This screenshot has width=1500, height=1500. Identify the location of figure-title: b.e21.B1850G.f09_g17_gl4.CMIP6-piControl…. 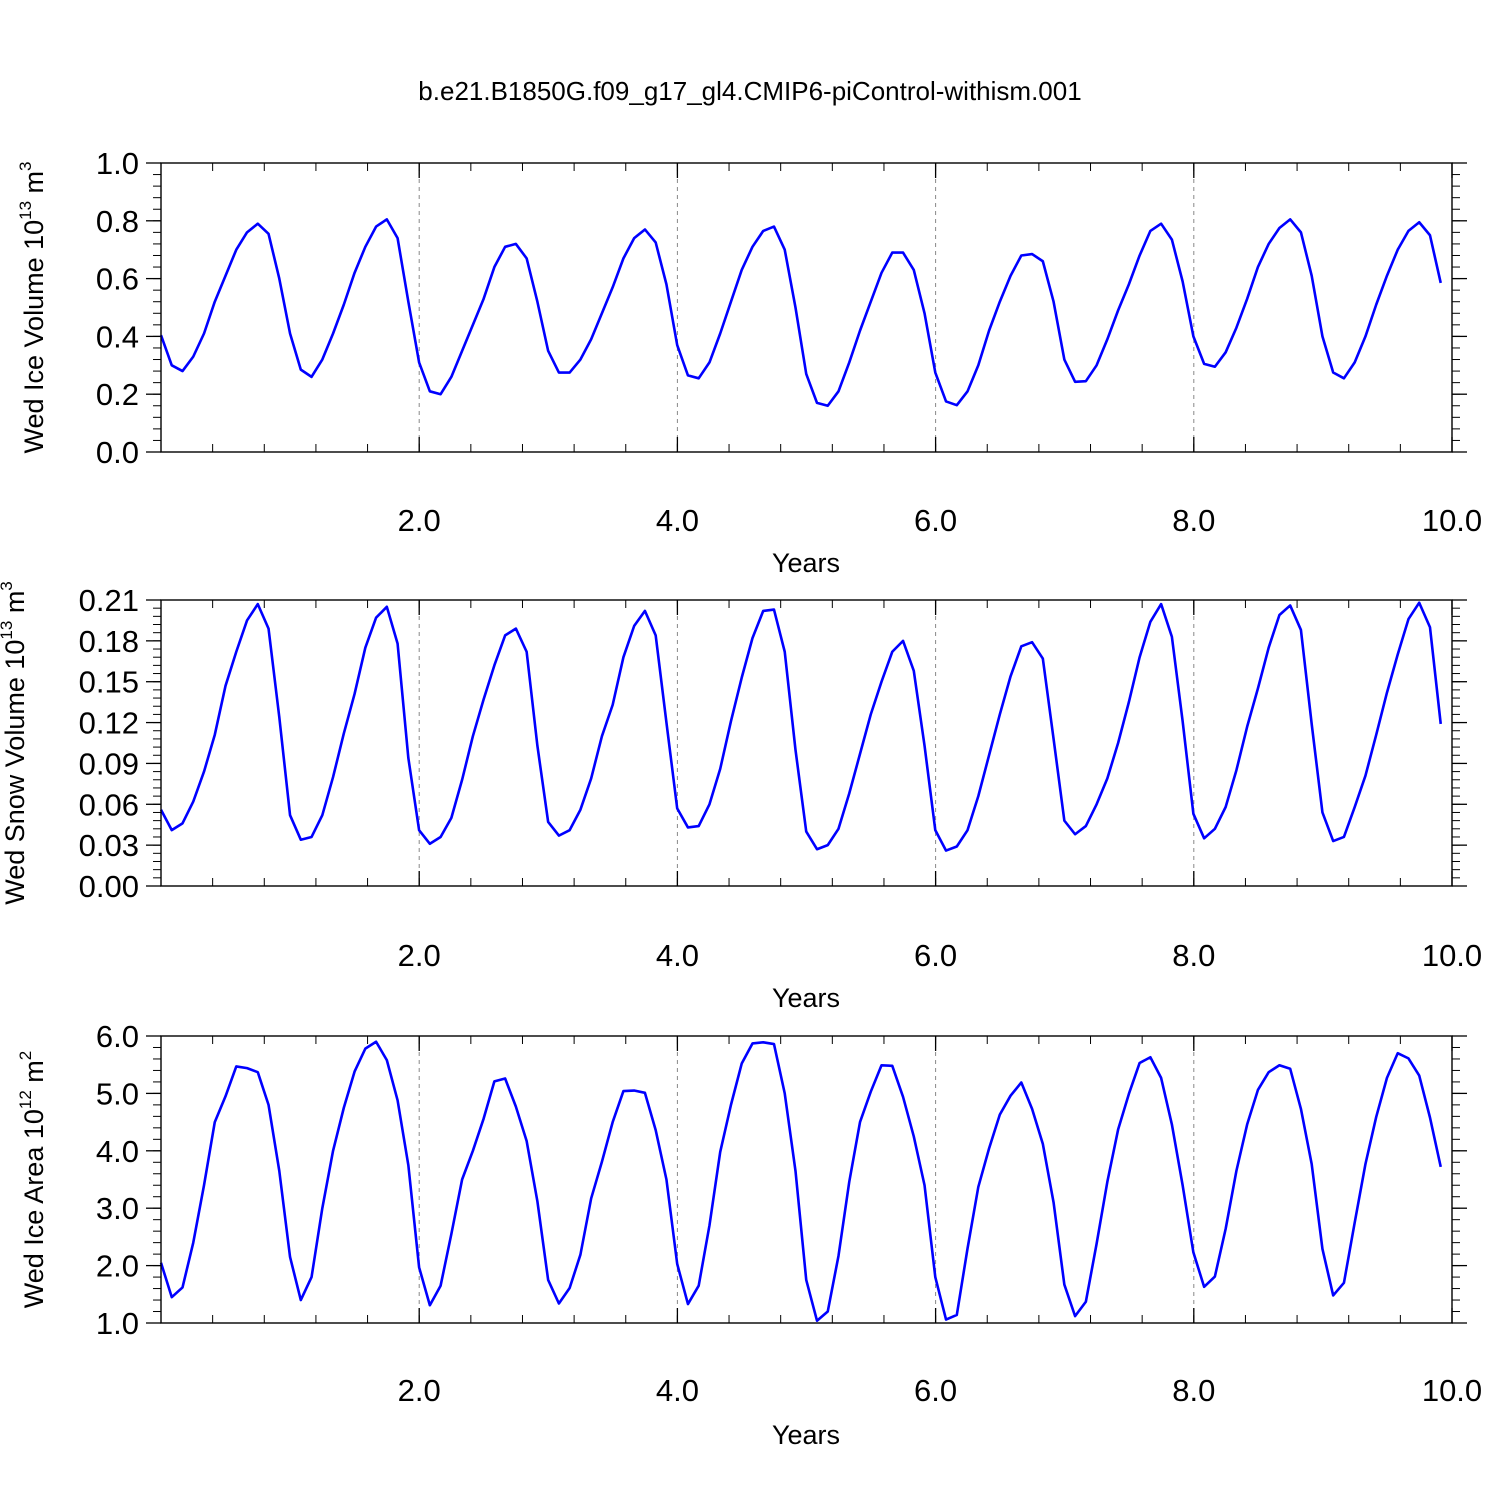
(749, 91).